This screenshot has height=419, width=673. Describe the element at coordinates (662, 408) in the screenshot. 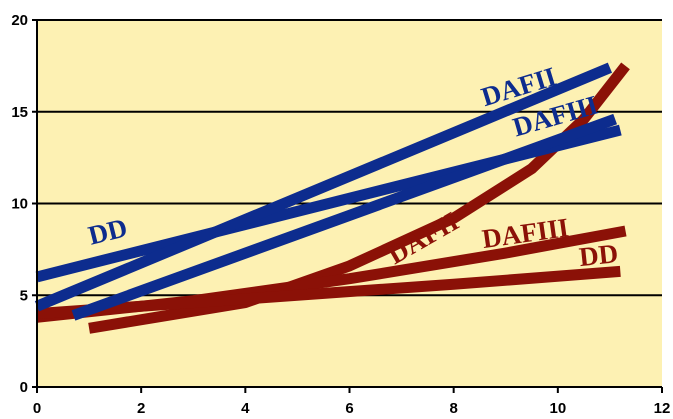

I see `x-tick-label: 12` at that location.